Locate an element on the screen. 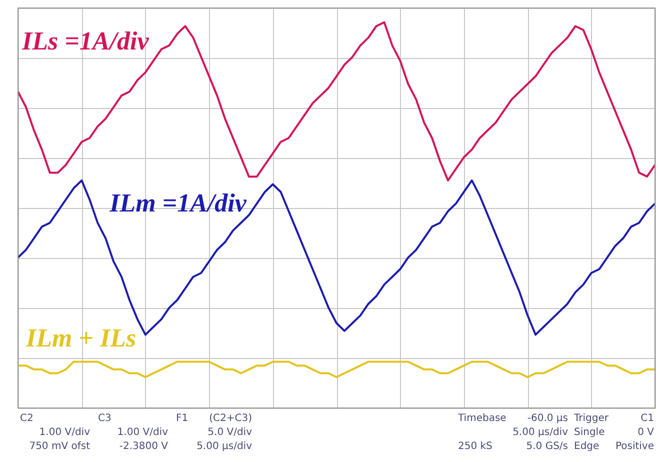 This screenshot has height=462, width=660. text: 0 V is located at coordinates (646, 432).